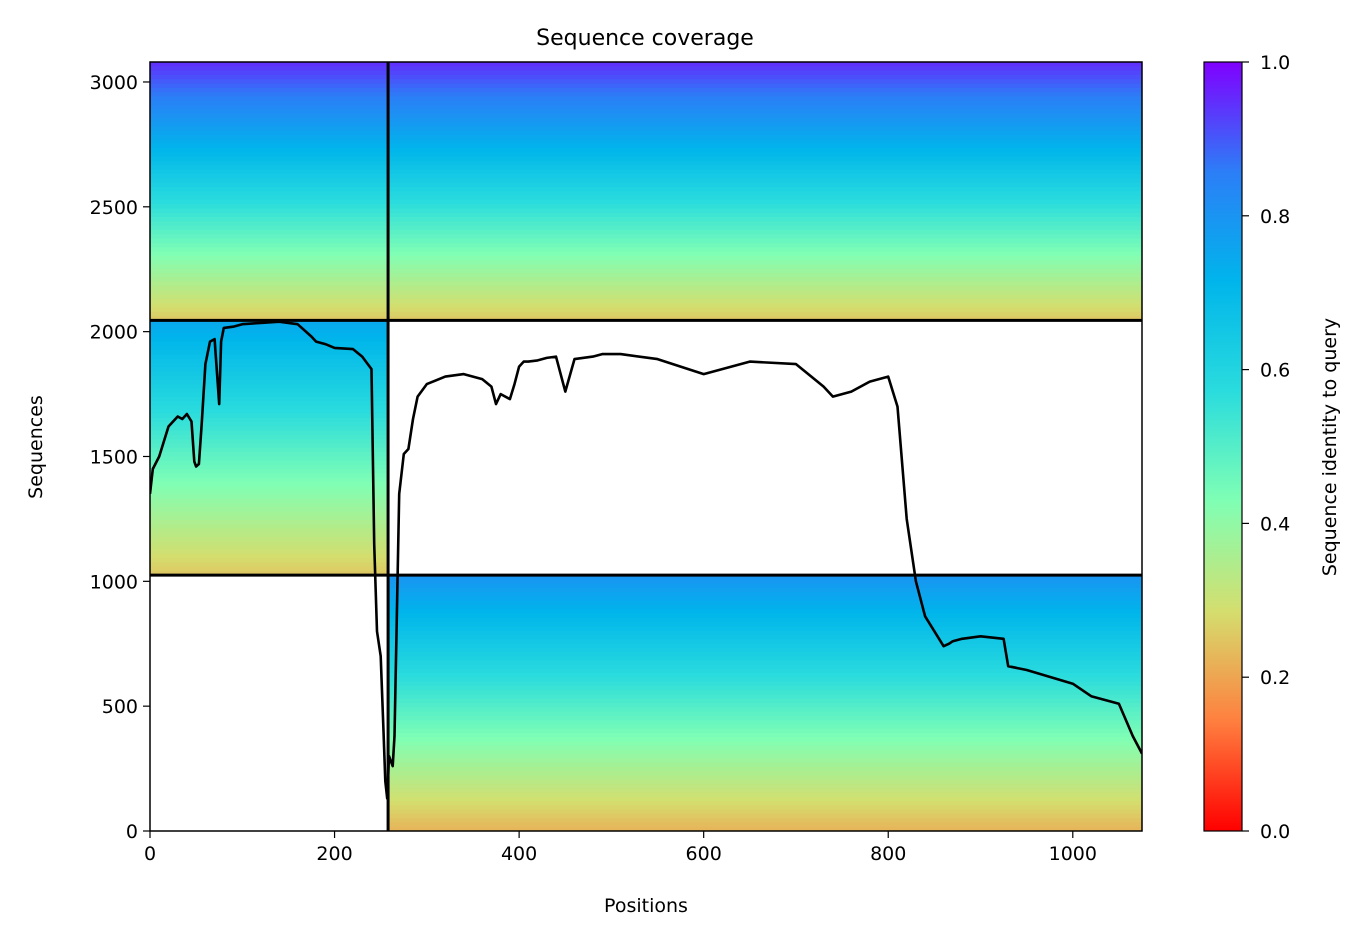 Image resolution: width=1364 pixels, height=939 pixels. I want to click on colorbar-tick-label: 0.0, so click(1275, 832).